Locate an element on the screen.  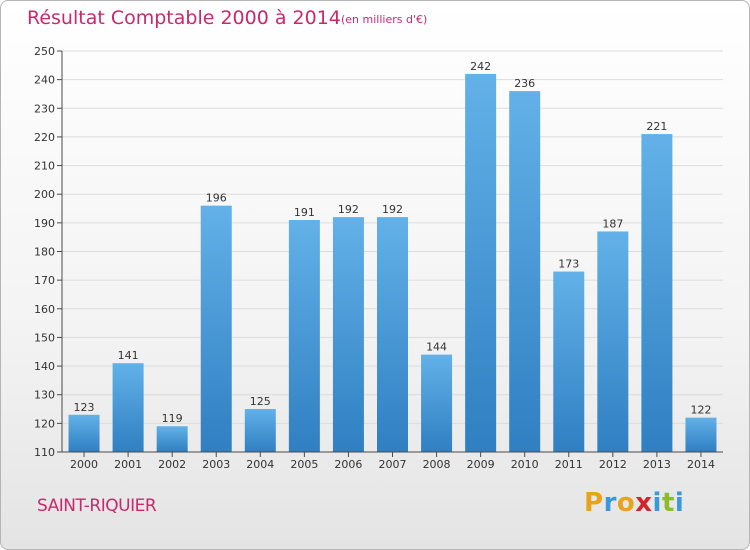
chart-title: Résultat Comptable 2000 à 2014 is located at coordinates (184, 18).